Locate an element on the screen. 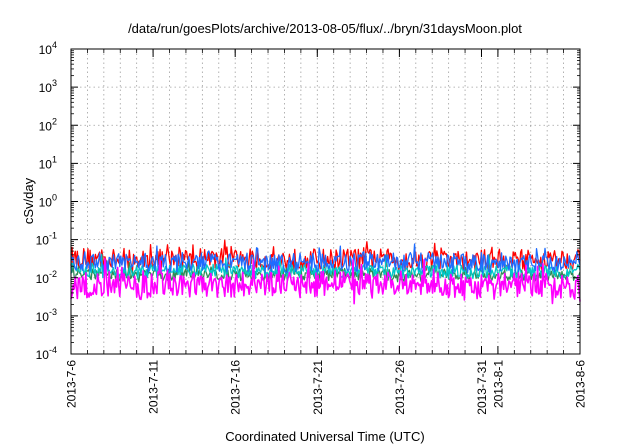 This screenshot has width=640, height=448. y-axis-label: cSv/day is located at coordinates (28, 200).